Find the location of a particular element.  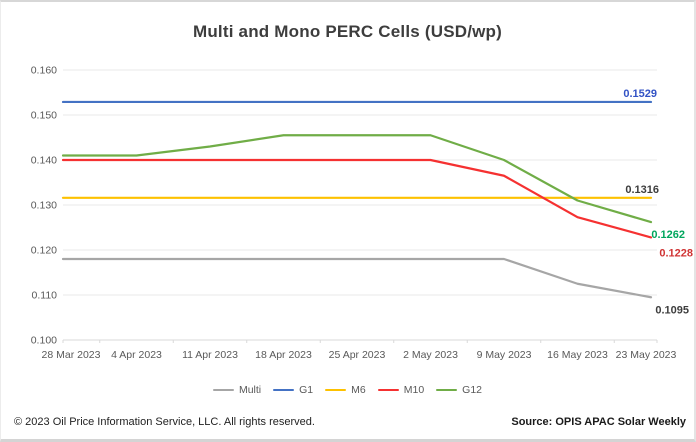

legend-swatch-g12 is located at coordinates (447, 390).